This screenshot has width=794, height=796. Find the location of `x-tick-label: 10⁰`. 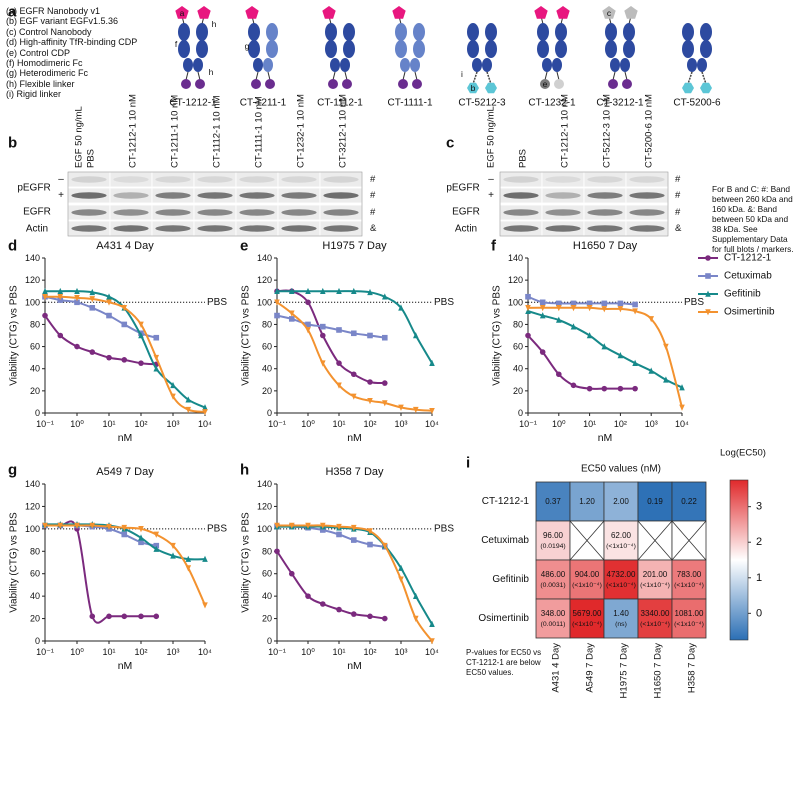

x-tick-label: 10⁰ is located at coordinates (559, 424).